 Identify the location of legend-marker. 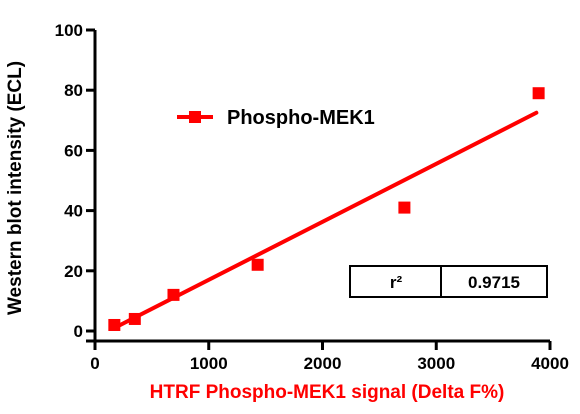
(195, 117).